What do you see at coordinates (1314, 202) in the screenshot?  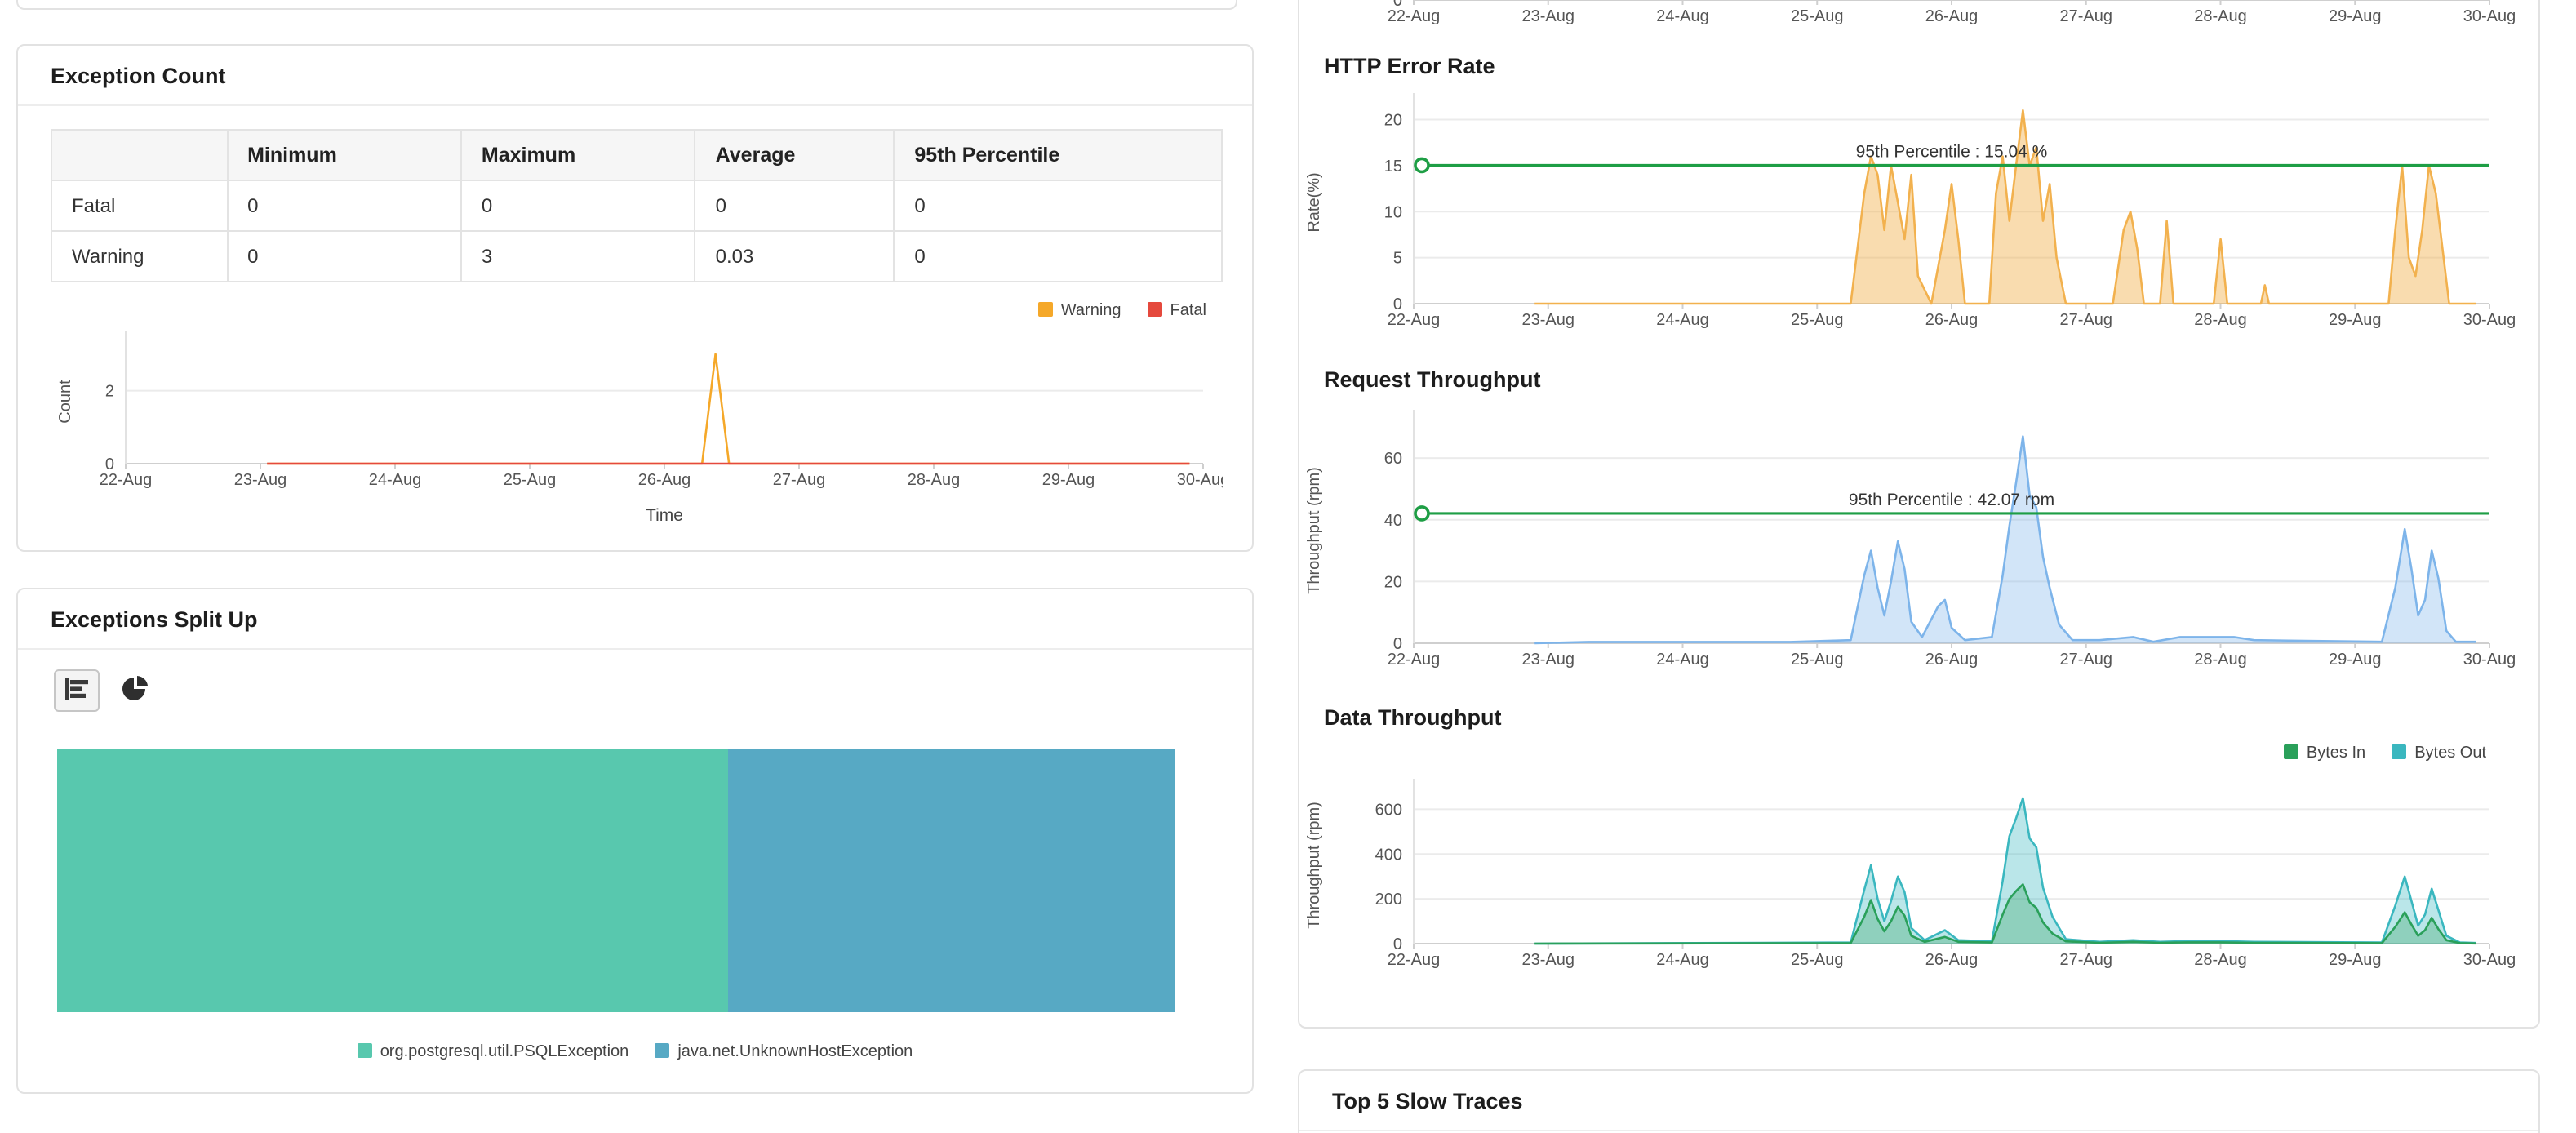 I see `svg-text: Rate(%)` at bounding box center [1314, 202].